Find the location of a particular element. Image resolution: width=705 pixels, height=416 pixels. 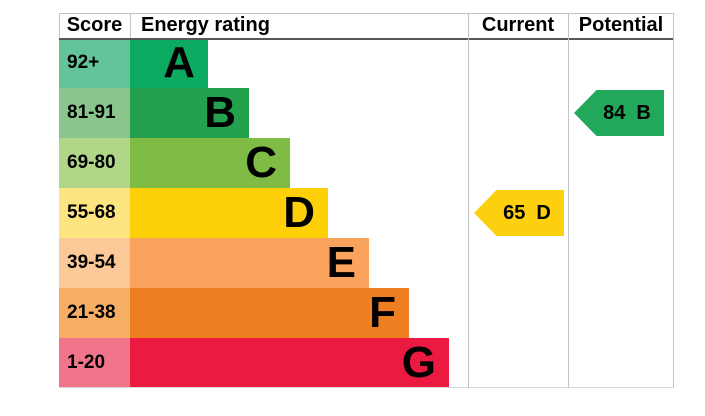

band-letter: C is located at coordinates (261, 162).